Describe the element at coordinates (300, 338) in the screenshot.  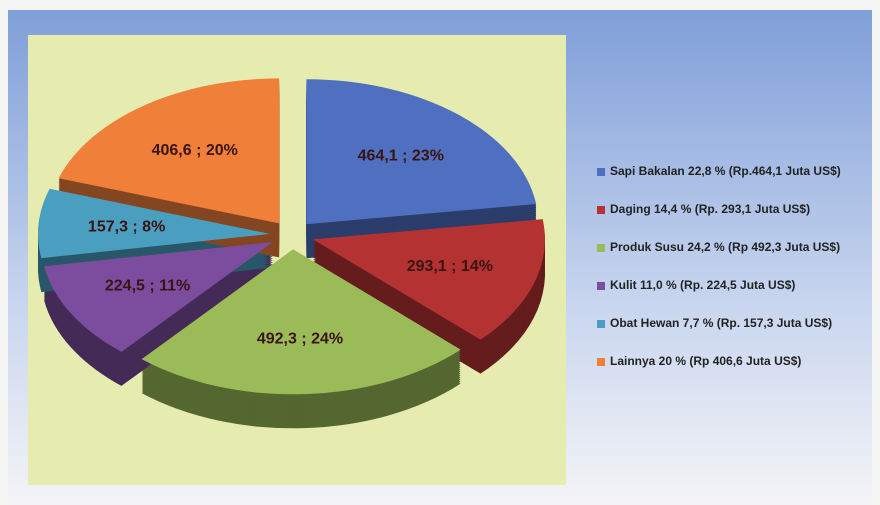
I see `data-label: 492,3 ; 24%` at that location.